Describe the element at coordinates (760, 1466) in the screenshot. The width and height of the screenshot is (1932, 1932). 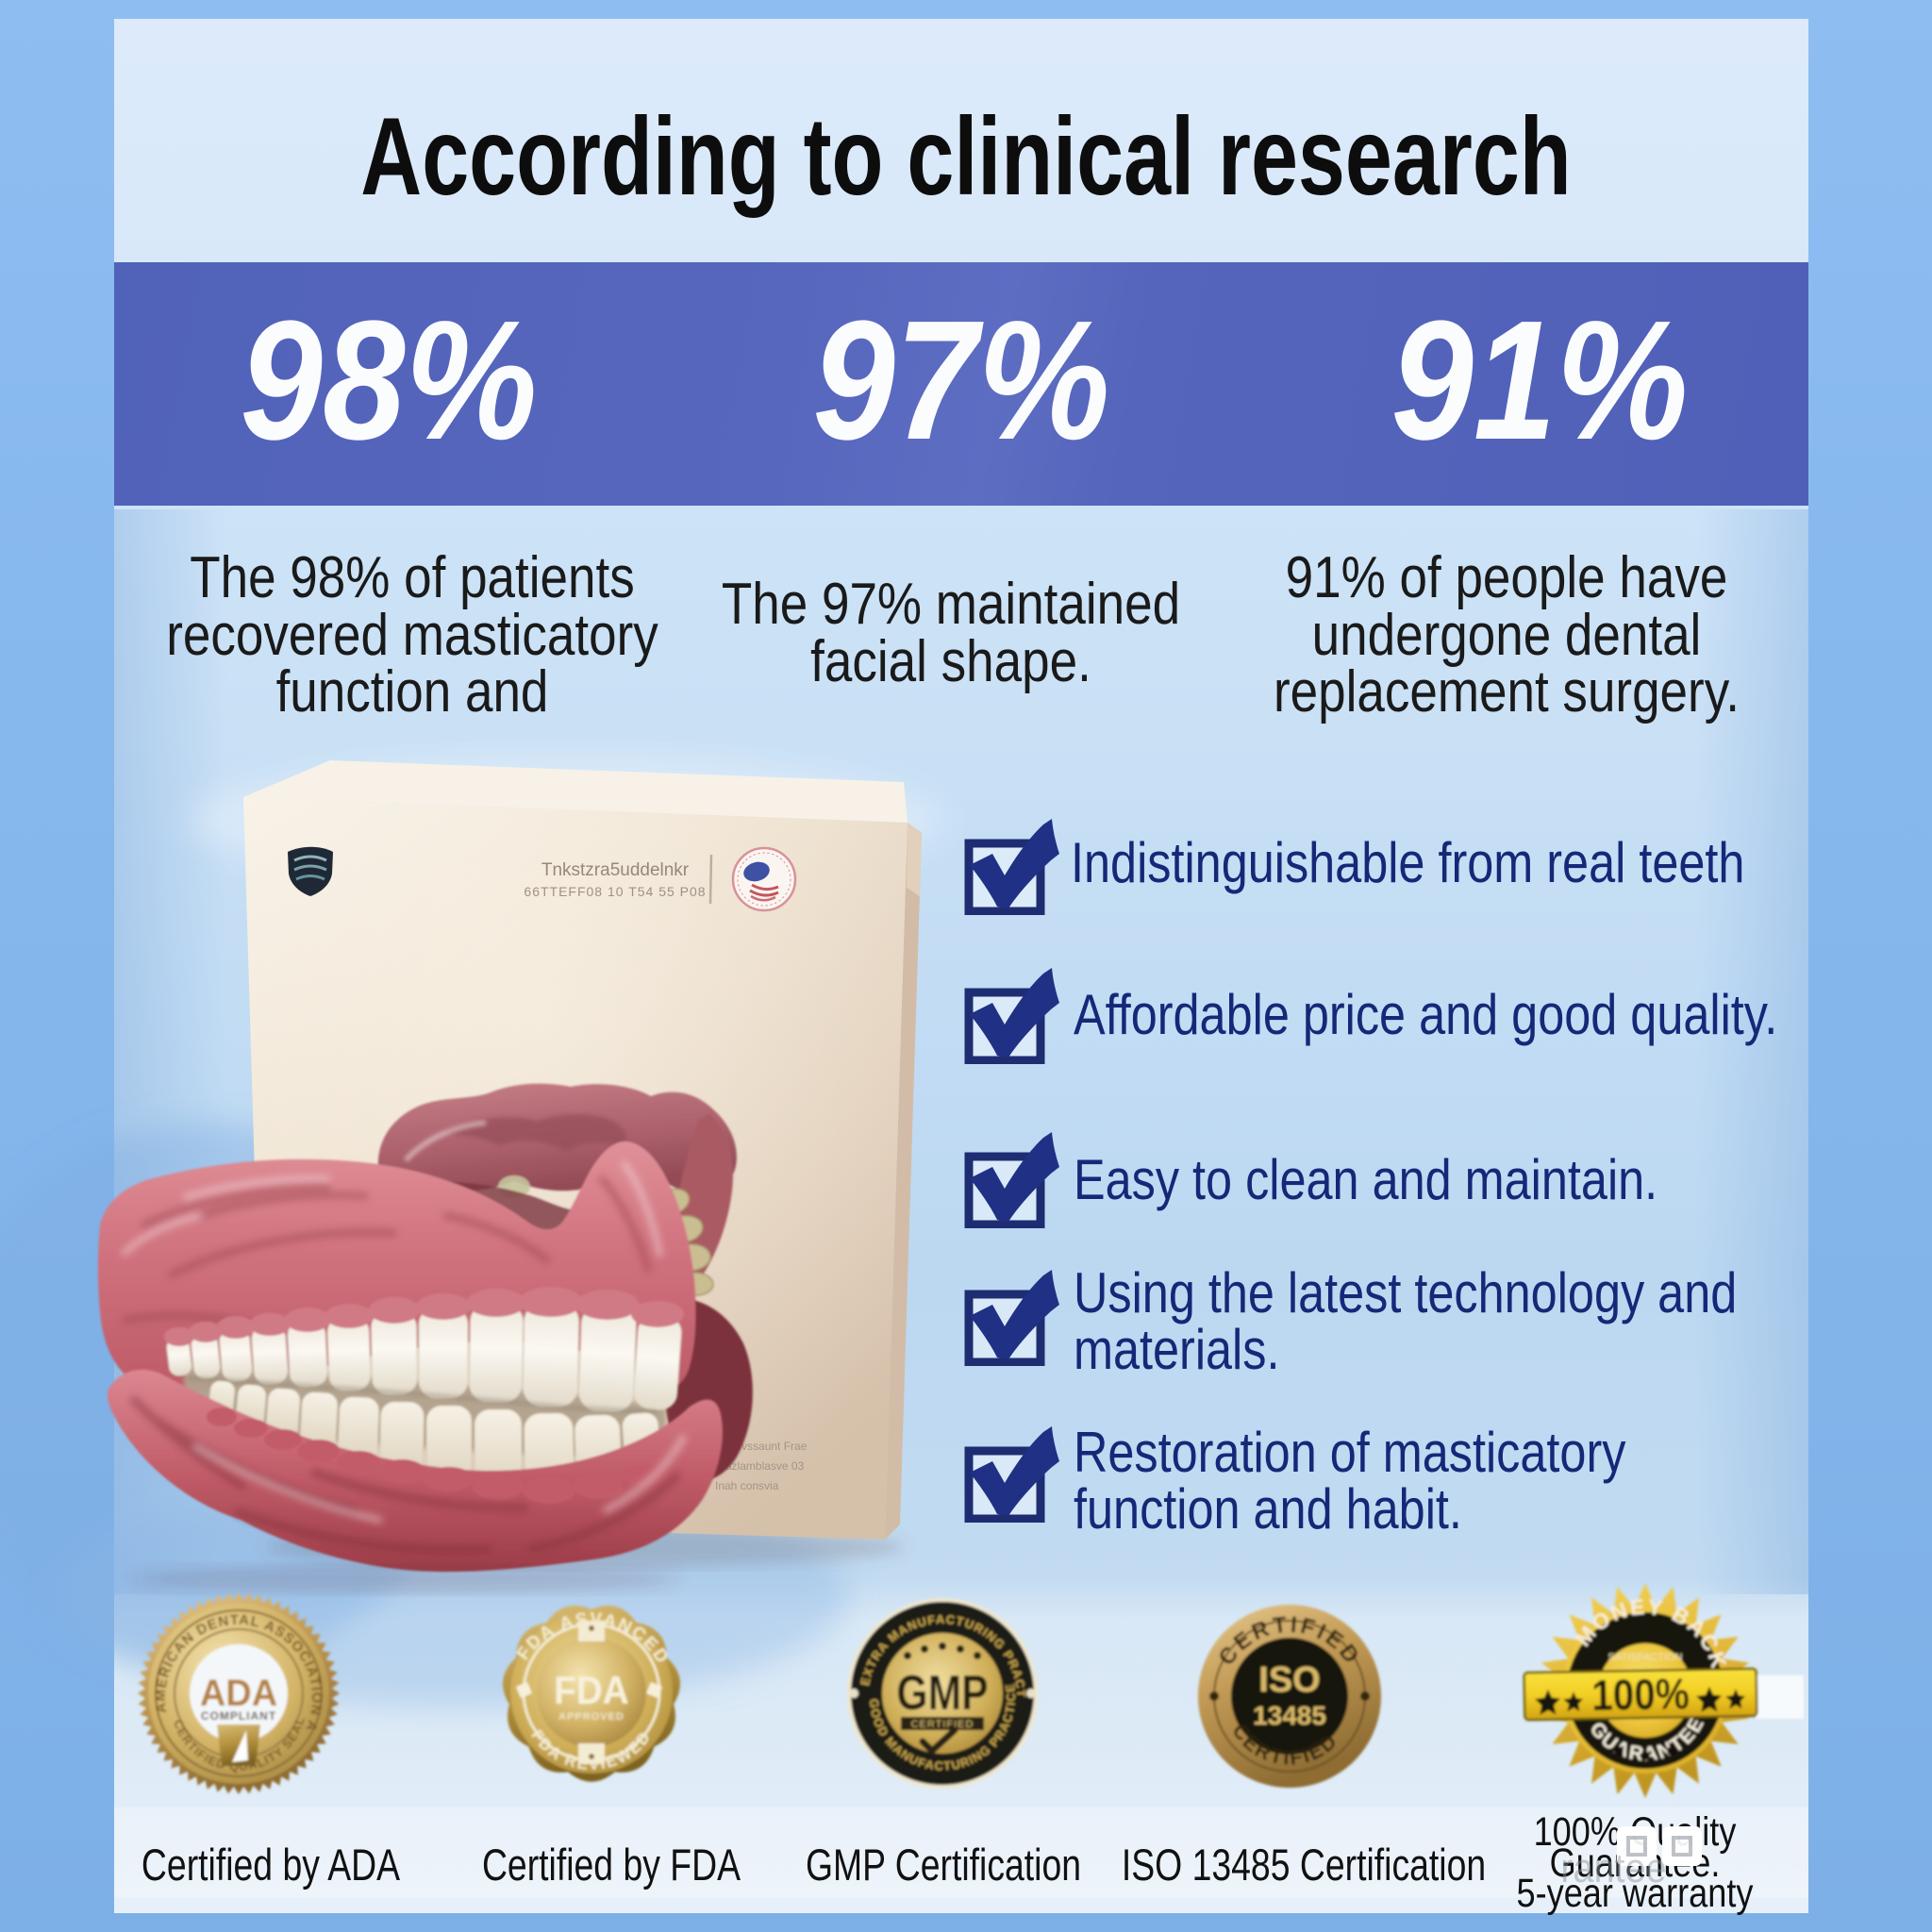
I see `svg-text: Wazlamblasve 03` at that location.